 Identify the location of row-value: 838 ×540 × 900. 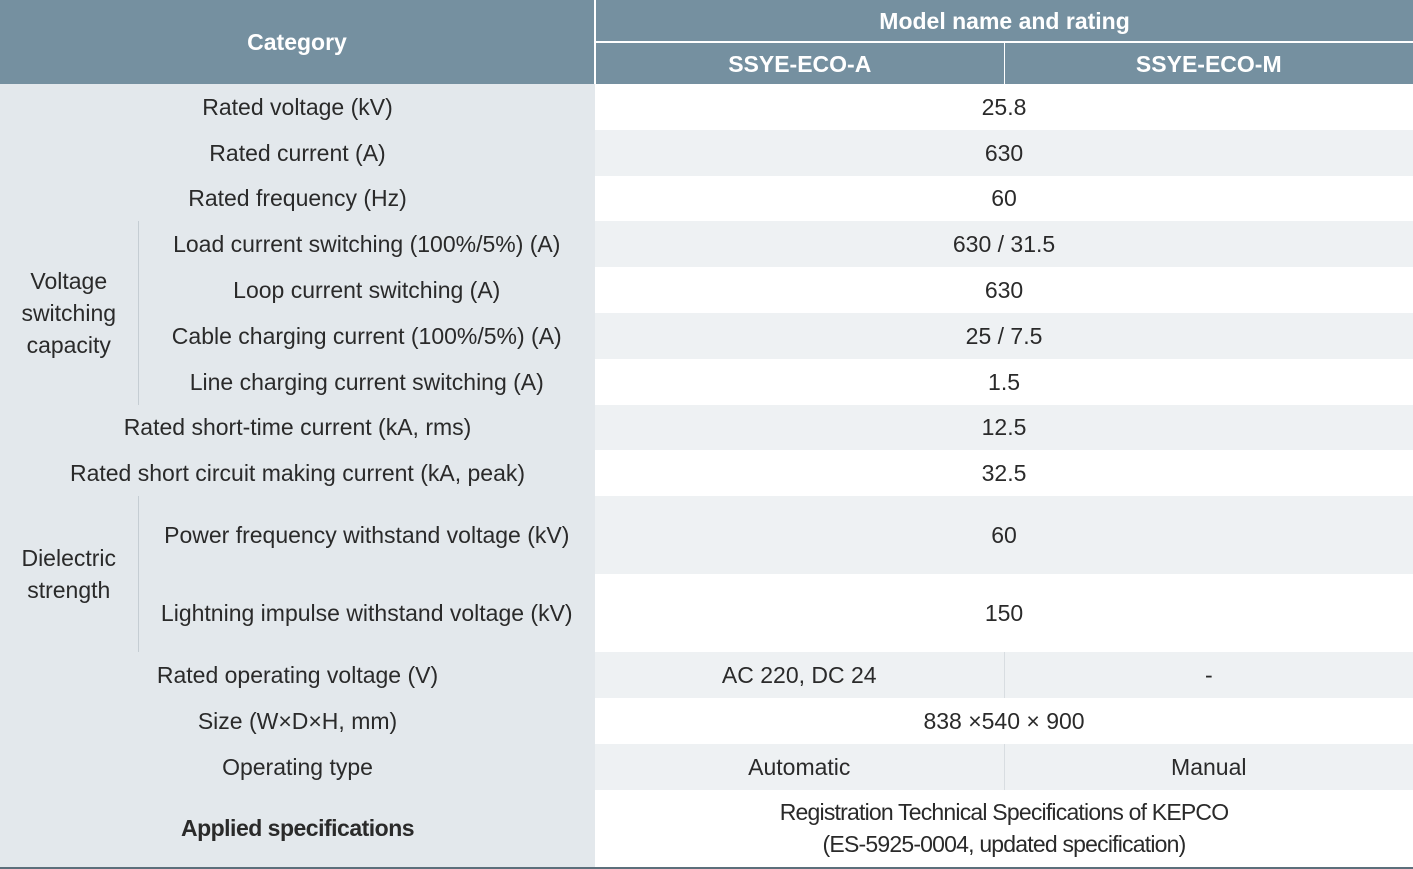
(1004, 720).